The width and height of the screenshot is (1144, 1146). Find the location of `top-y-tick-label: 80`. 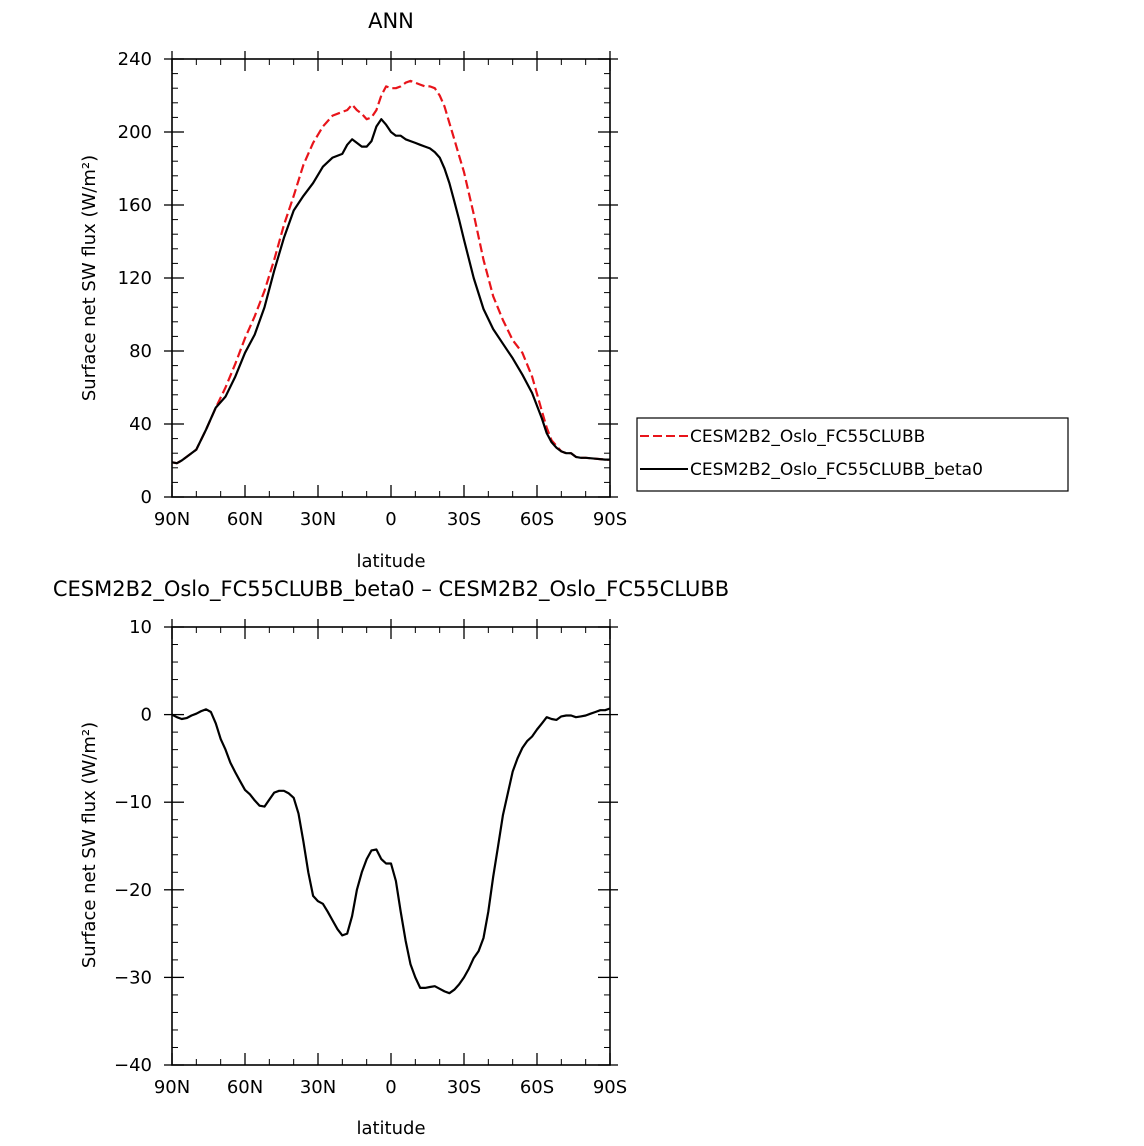

top-y-tick-label: 80 is located at coordinates (140, 351).